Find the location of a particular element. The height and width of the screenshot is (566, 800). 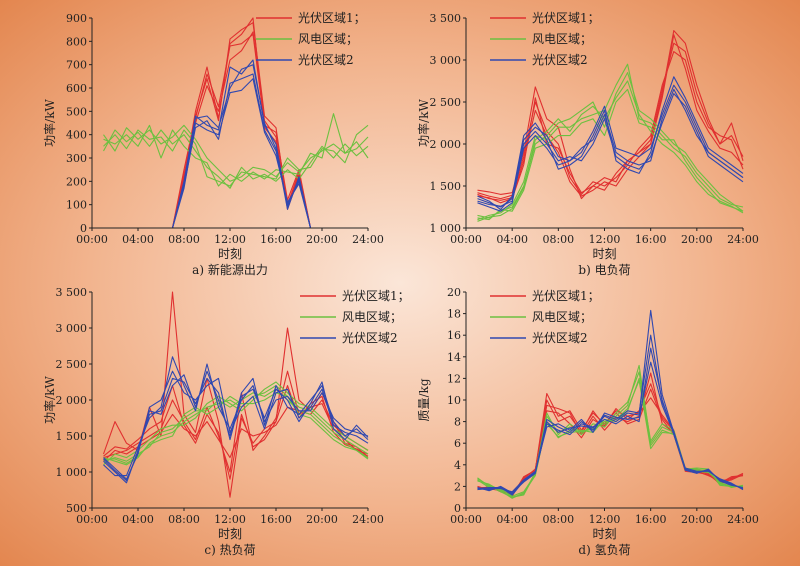

y-tick-label: 700 is located at coordinates (76, 65).